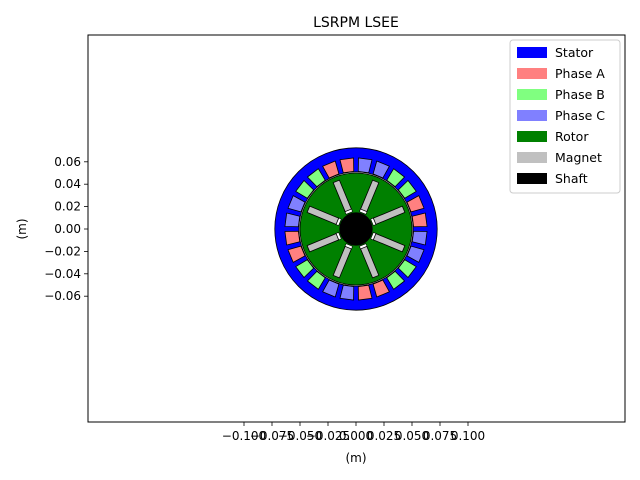 This screenshot has height=480, width=640. What do you see at coordinates (532, 178) in the screenshot?
I see `legend-swatch-shaft` at bounding box center [532, 178].